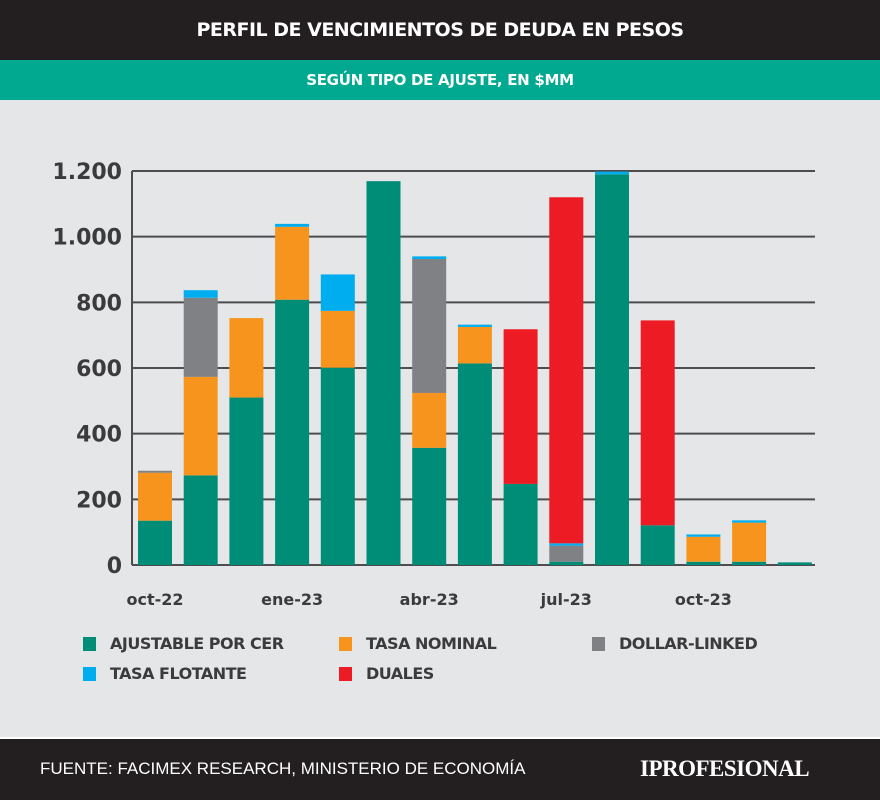 Image resolution: width=880 pixels, height=800 pixels. Describe the element at coordinates (429, 599) in the screenshot. I see `x-tick-label: abr-23` at that location.